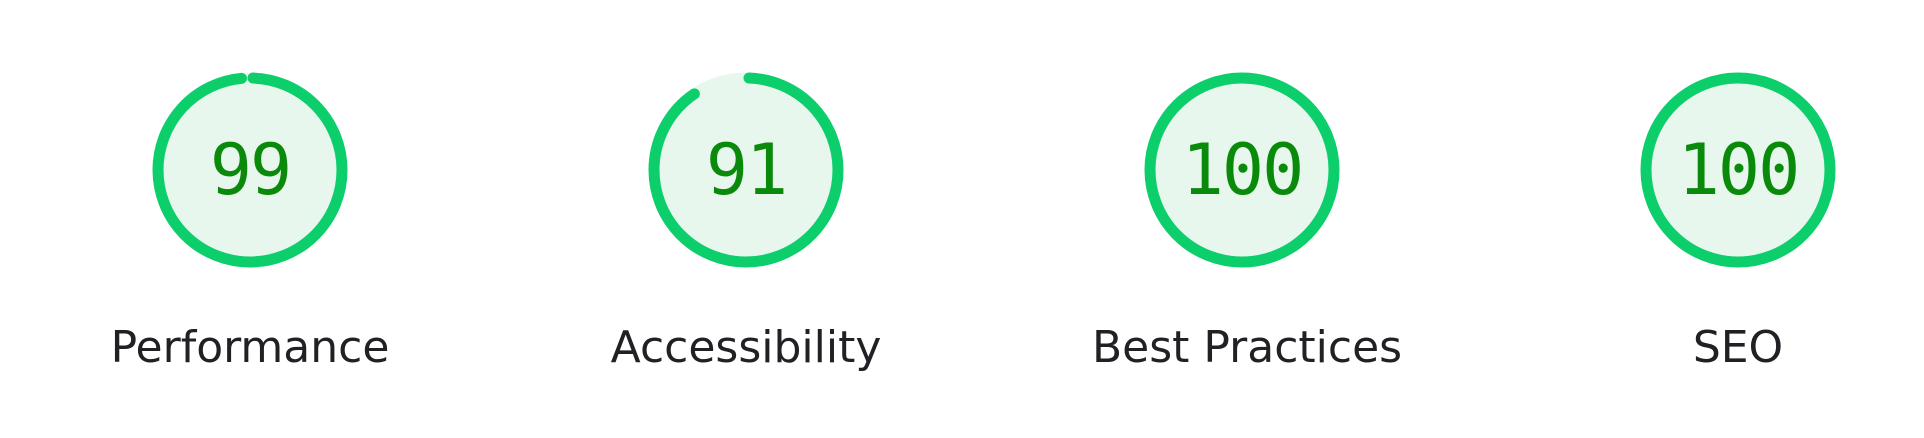 Image resolution: width=1924 pixels, height=438 pixels. What do you see at coordinates (1247, 347) in the screenshot?
I see `best-practices-label: Best Practices` at bounding box center [1247, 347].